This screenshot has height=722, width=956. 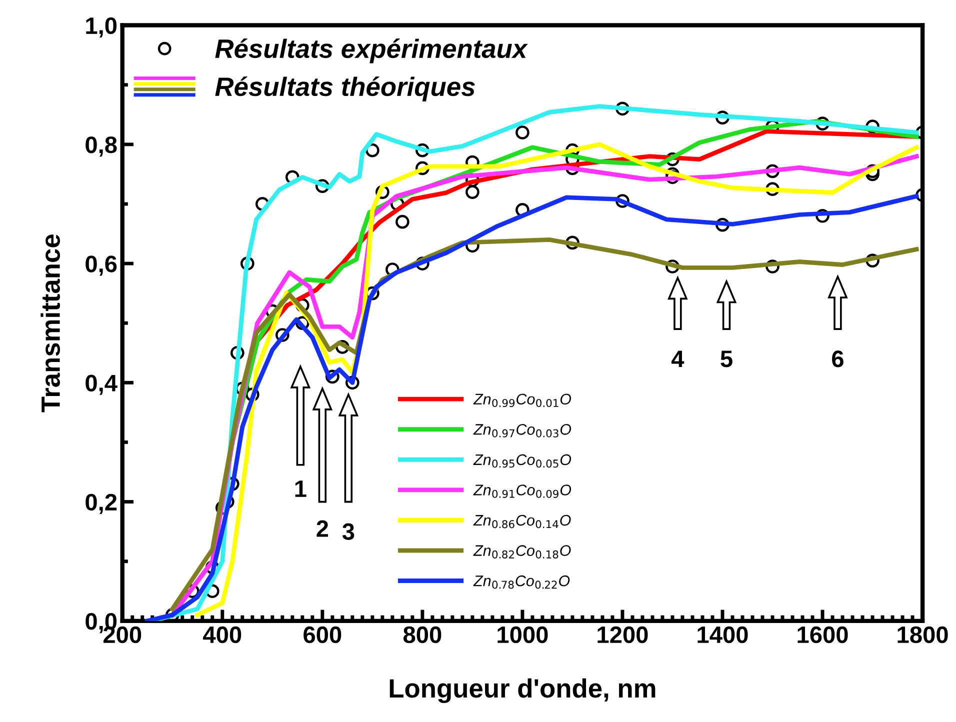 What do you see at coordinates (523, 635) in the screenshot?
I see `x-tick-label: 1000` at bounding box center [523, 635].